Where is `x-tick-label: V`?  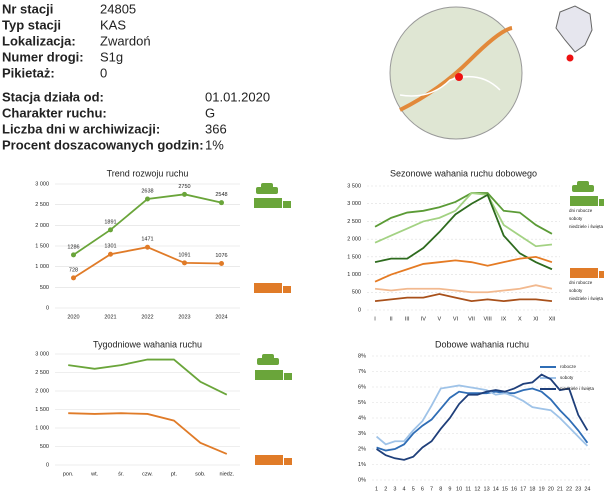
x-tick-label: V is located at coordinates (440, 319).